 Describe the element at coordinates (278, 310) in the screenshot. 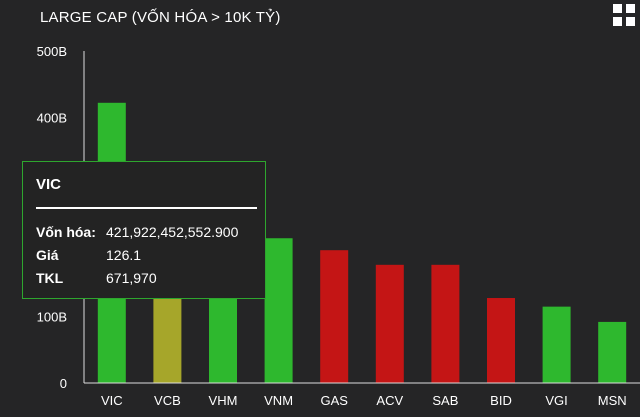

I see `bar-vnm` at that location.